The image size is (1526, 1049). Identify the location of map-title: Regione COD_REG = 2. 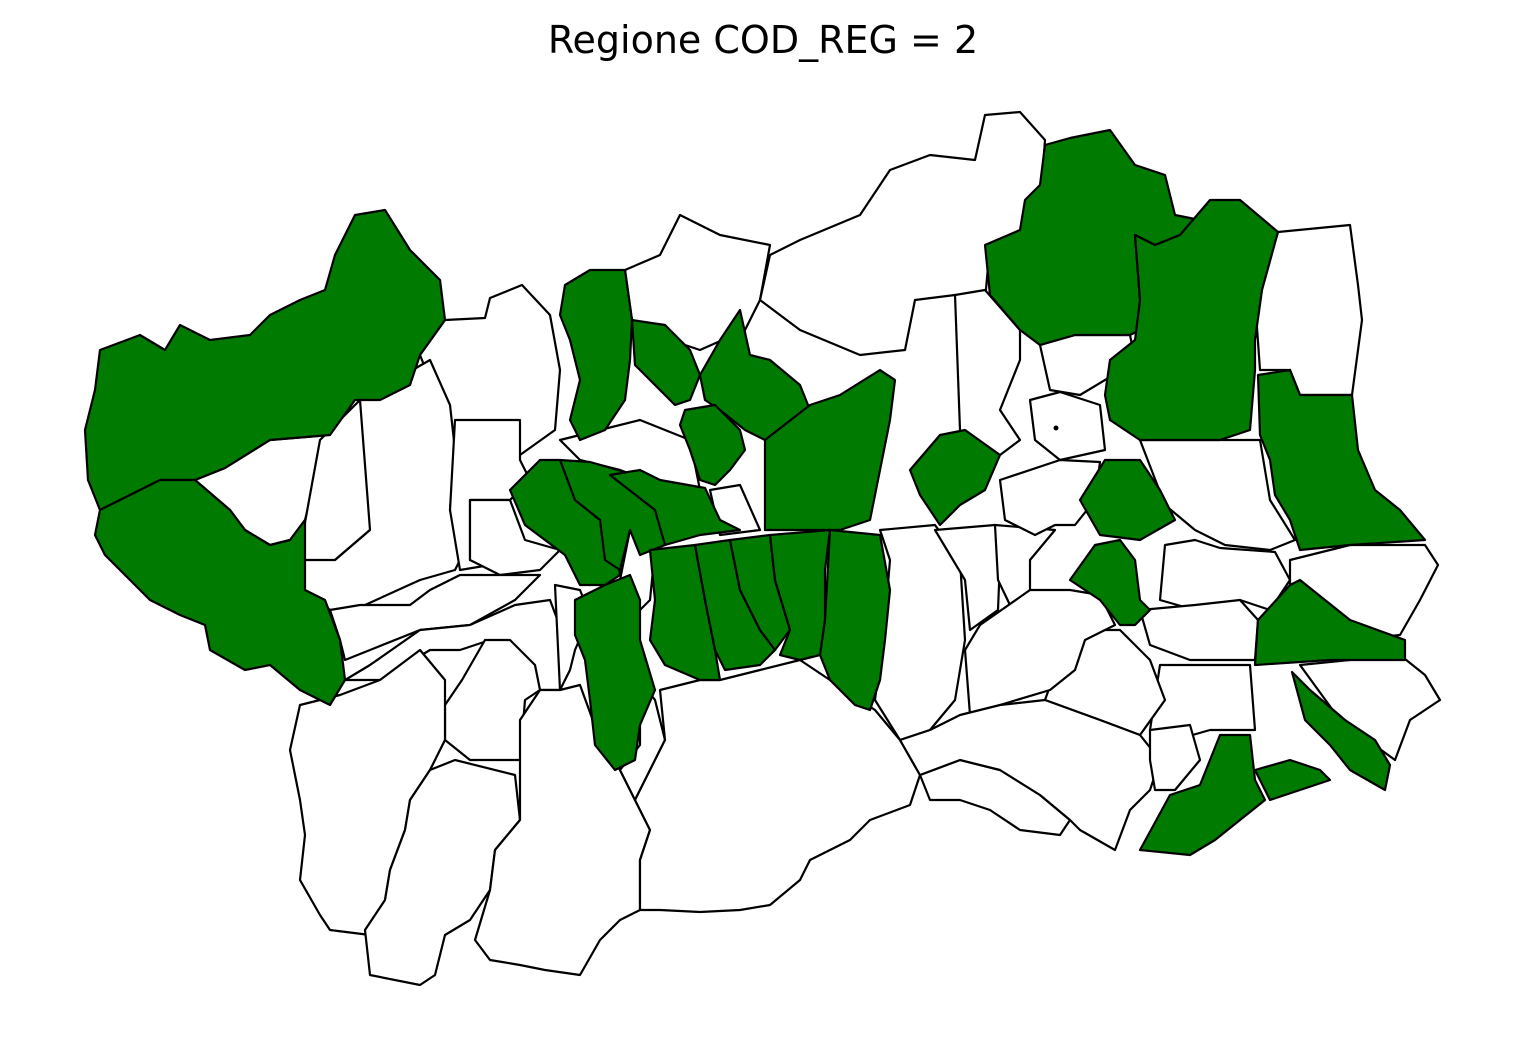
(763, 40).